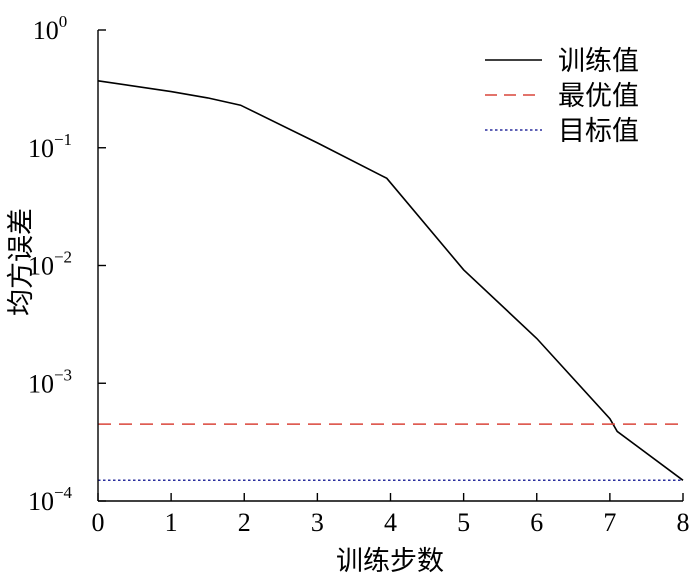 Image resolution: width=700 pixels, height=577 pixels. I want to click on y-axis-title: 均方误差, so click(21, 262).